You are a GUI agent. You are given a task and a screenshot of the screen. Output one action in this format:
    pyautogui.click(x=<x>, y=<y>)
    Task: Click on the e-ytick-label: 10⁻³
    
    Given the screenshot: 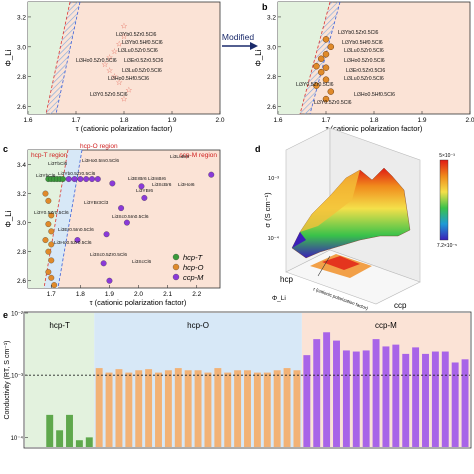 What is the action you would take?
    pyautogui.click(x=17, y=377)
    